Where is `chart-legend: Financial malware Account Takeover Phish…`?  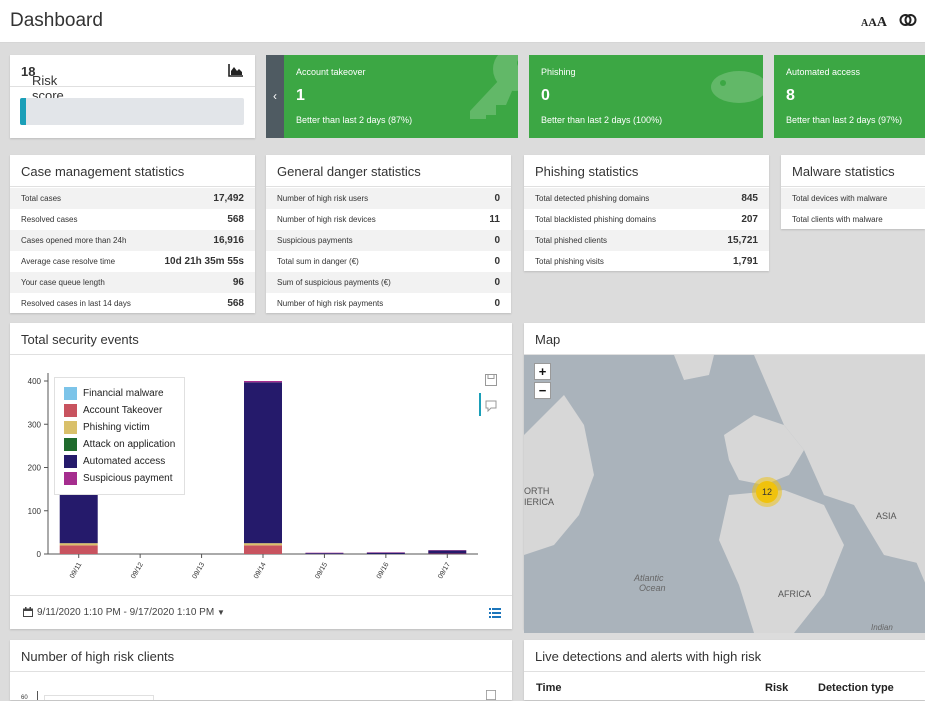 chart-legend: Financial malware Account Takeover Phish… is located at coordinates (119, 436).